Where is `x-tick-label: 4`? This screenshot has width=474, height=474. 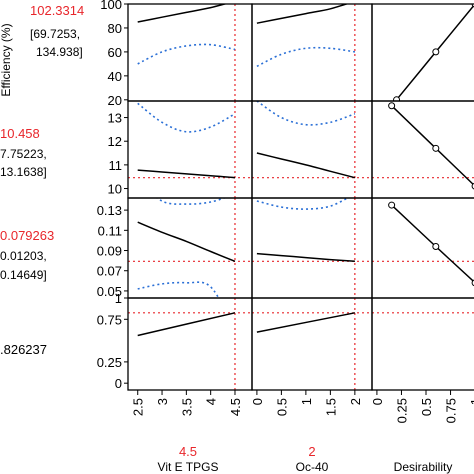 x-tick-label: 4 is located at coordinates (211, 401).